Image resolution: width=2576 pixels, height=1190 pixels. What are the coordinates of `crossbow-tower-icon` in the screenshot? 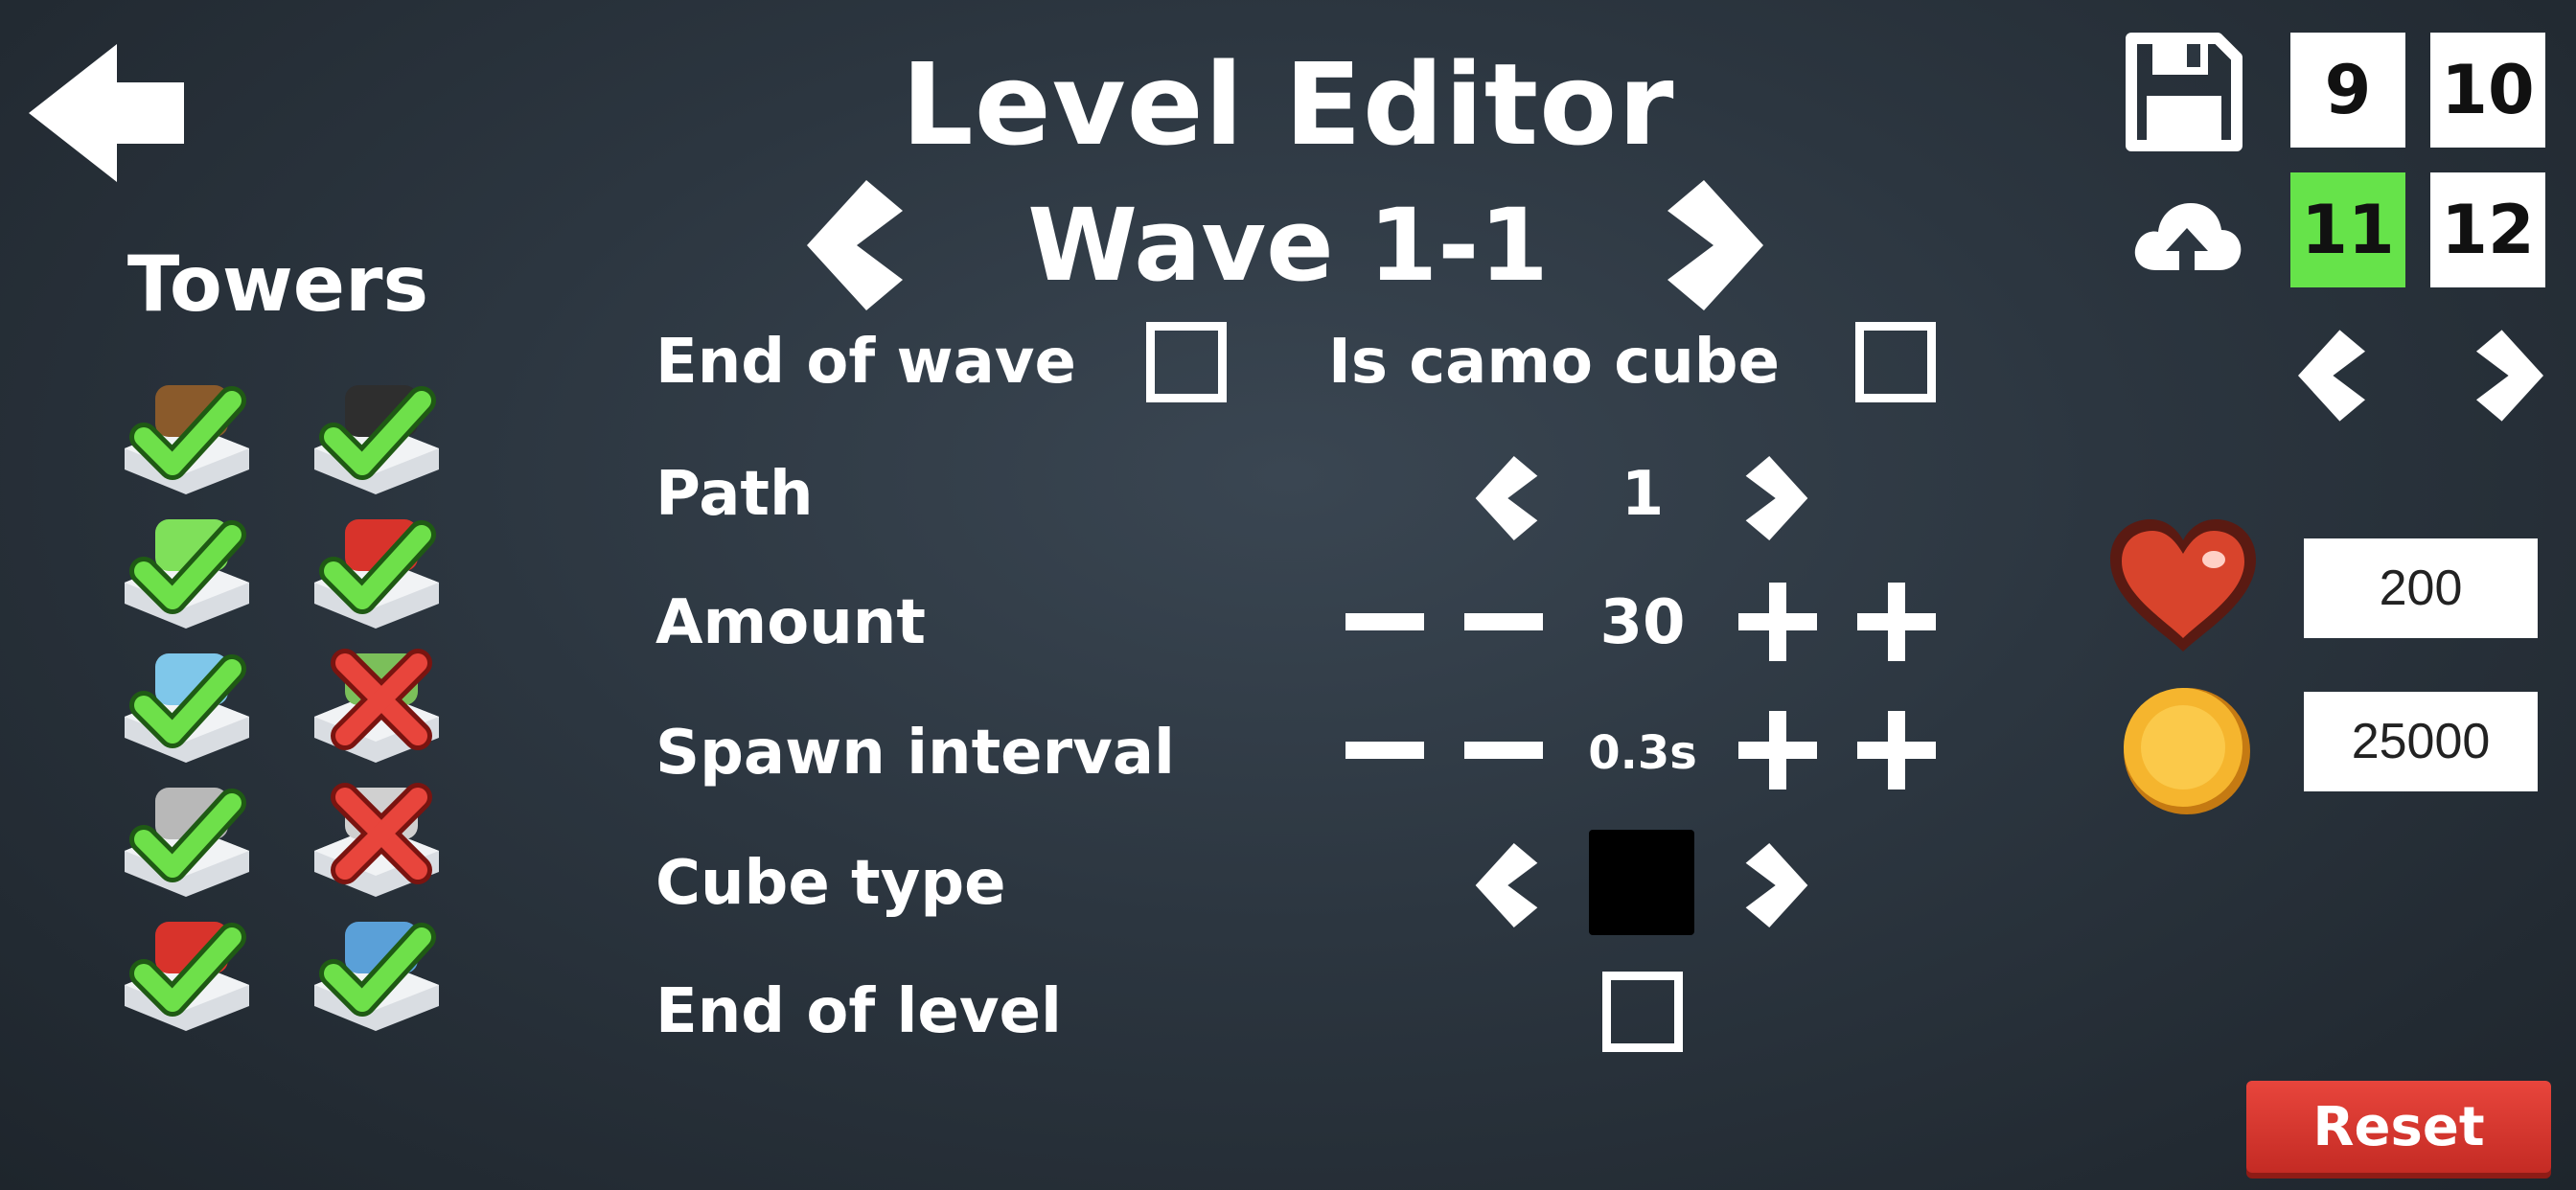 It's located at (186, 428).